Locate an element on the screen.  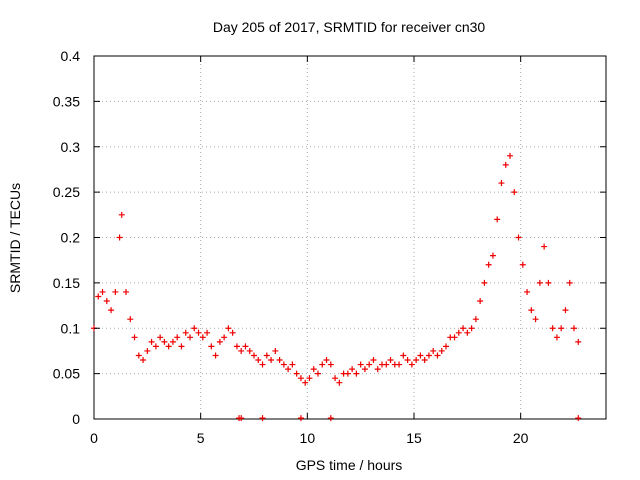
x-tick-label: 5 is located at coordinates (201, 438).